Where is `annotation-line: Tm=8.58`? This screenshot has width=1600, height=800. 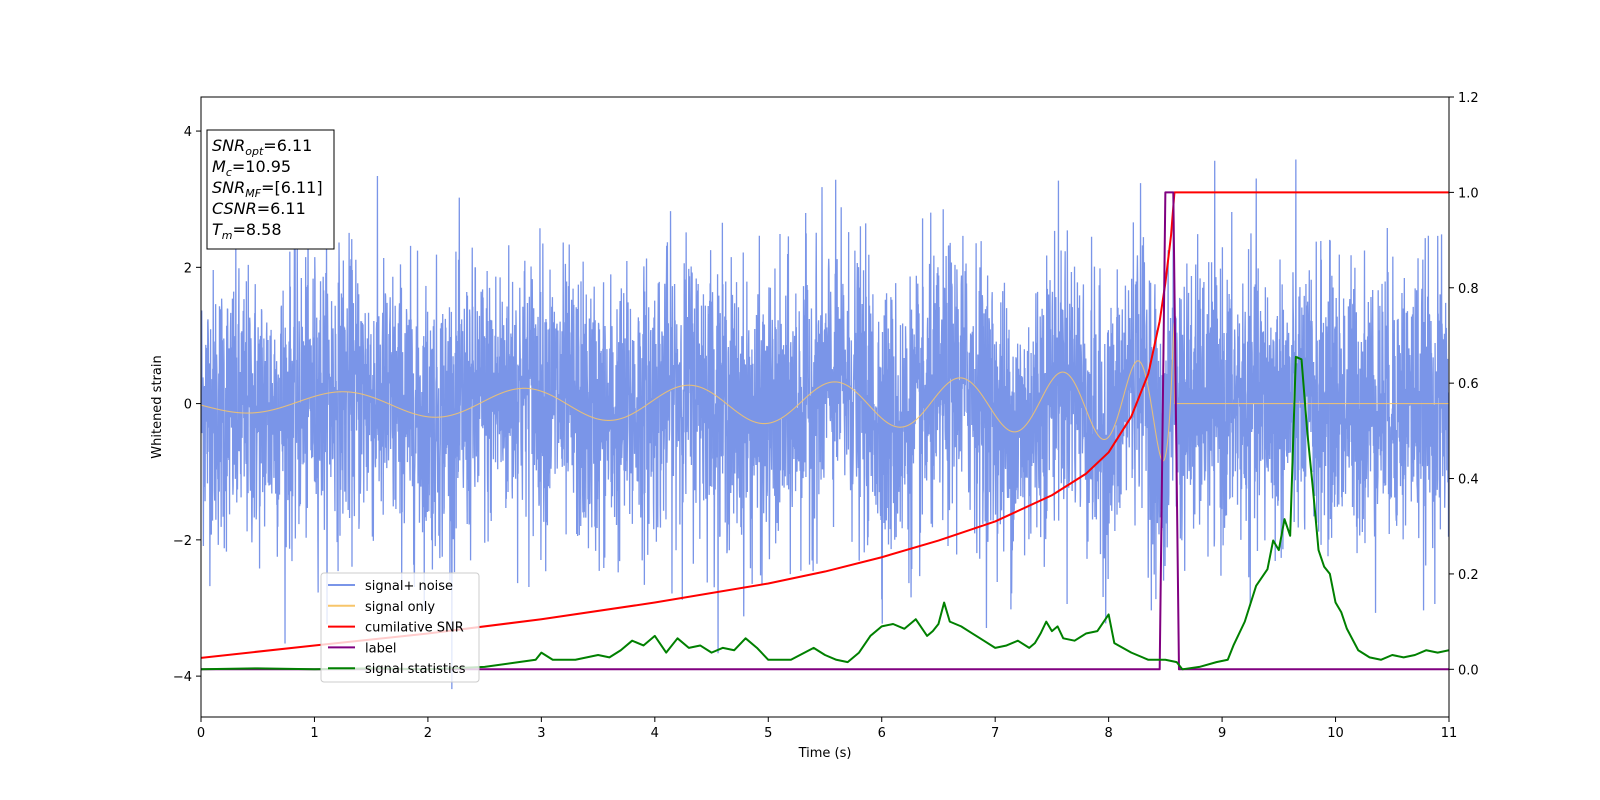
annotation-line: Tm=8.58 is located at coordinates (247, 231).